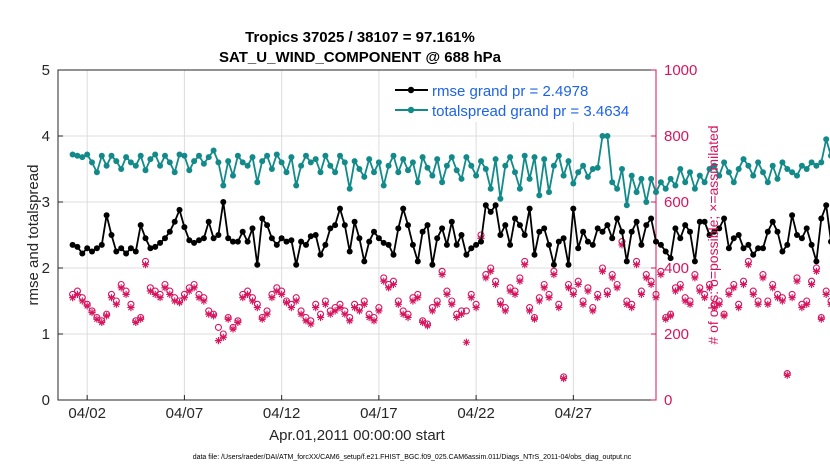 Image resolution: width=830 pixels, height=470 pixels. I want to click on y2-tick-label: 600, so click(676, 202).